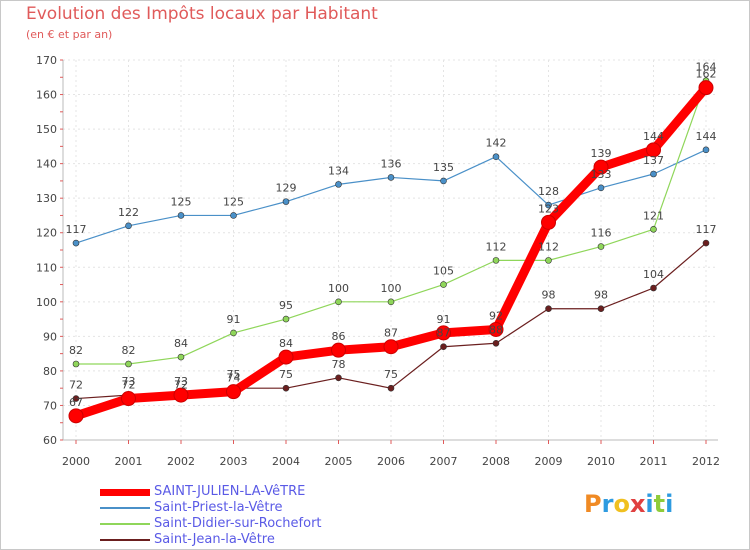  I want to click on data-label: 162, so click(706, 74).